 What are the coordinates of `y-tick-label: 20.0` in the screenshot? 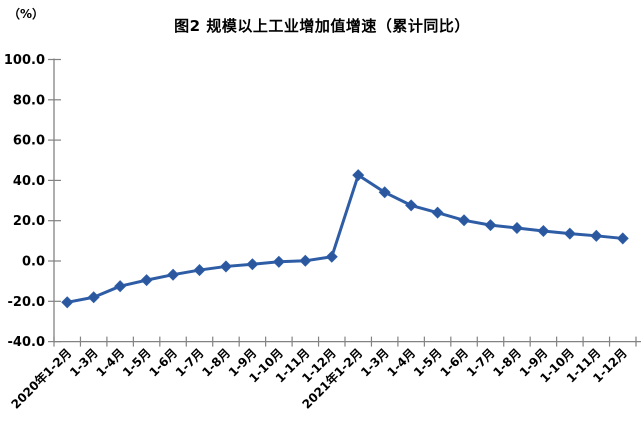 It's located at (29, 221).